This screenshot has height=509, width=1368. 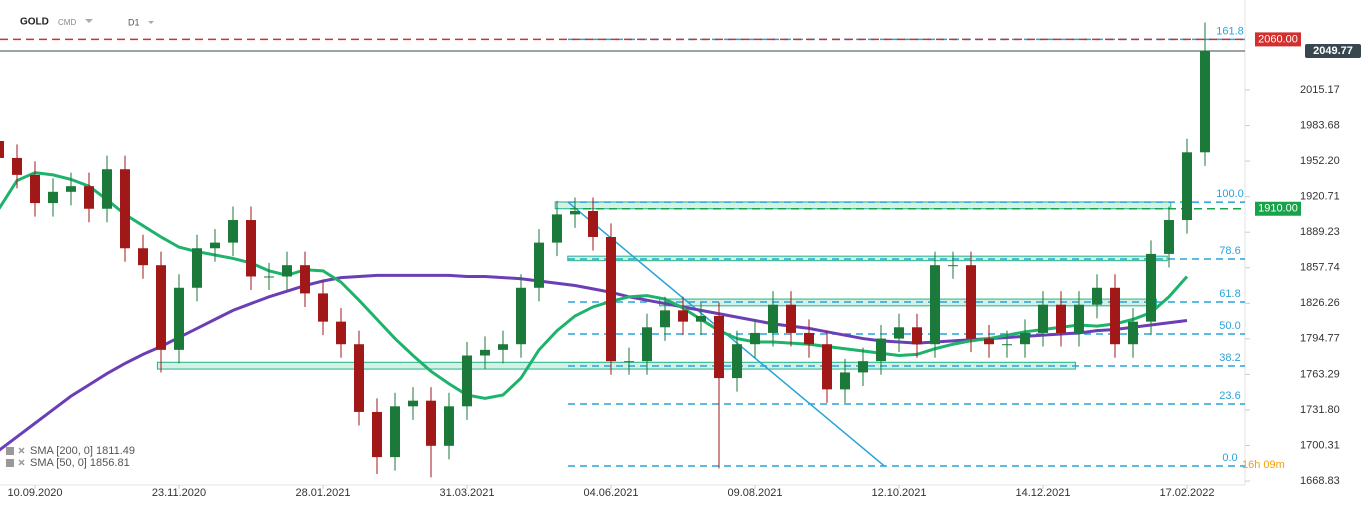 I want to click on fib-label: 78.6, so click(x=1229, y=251).